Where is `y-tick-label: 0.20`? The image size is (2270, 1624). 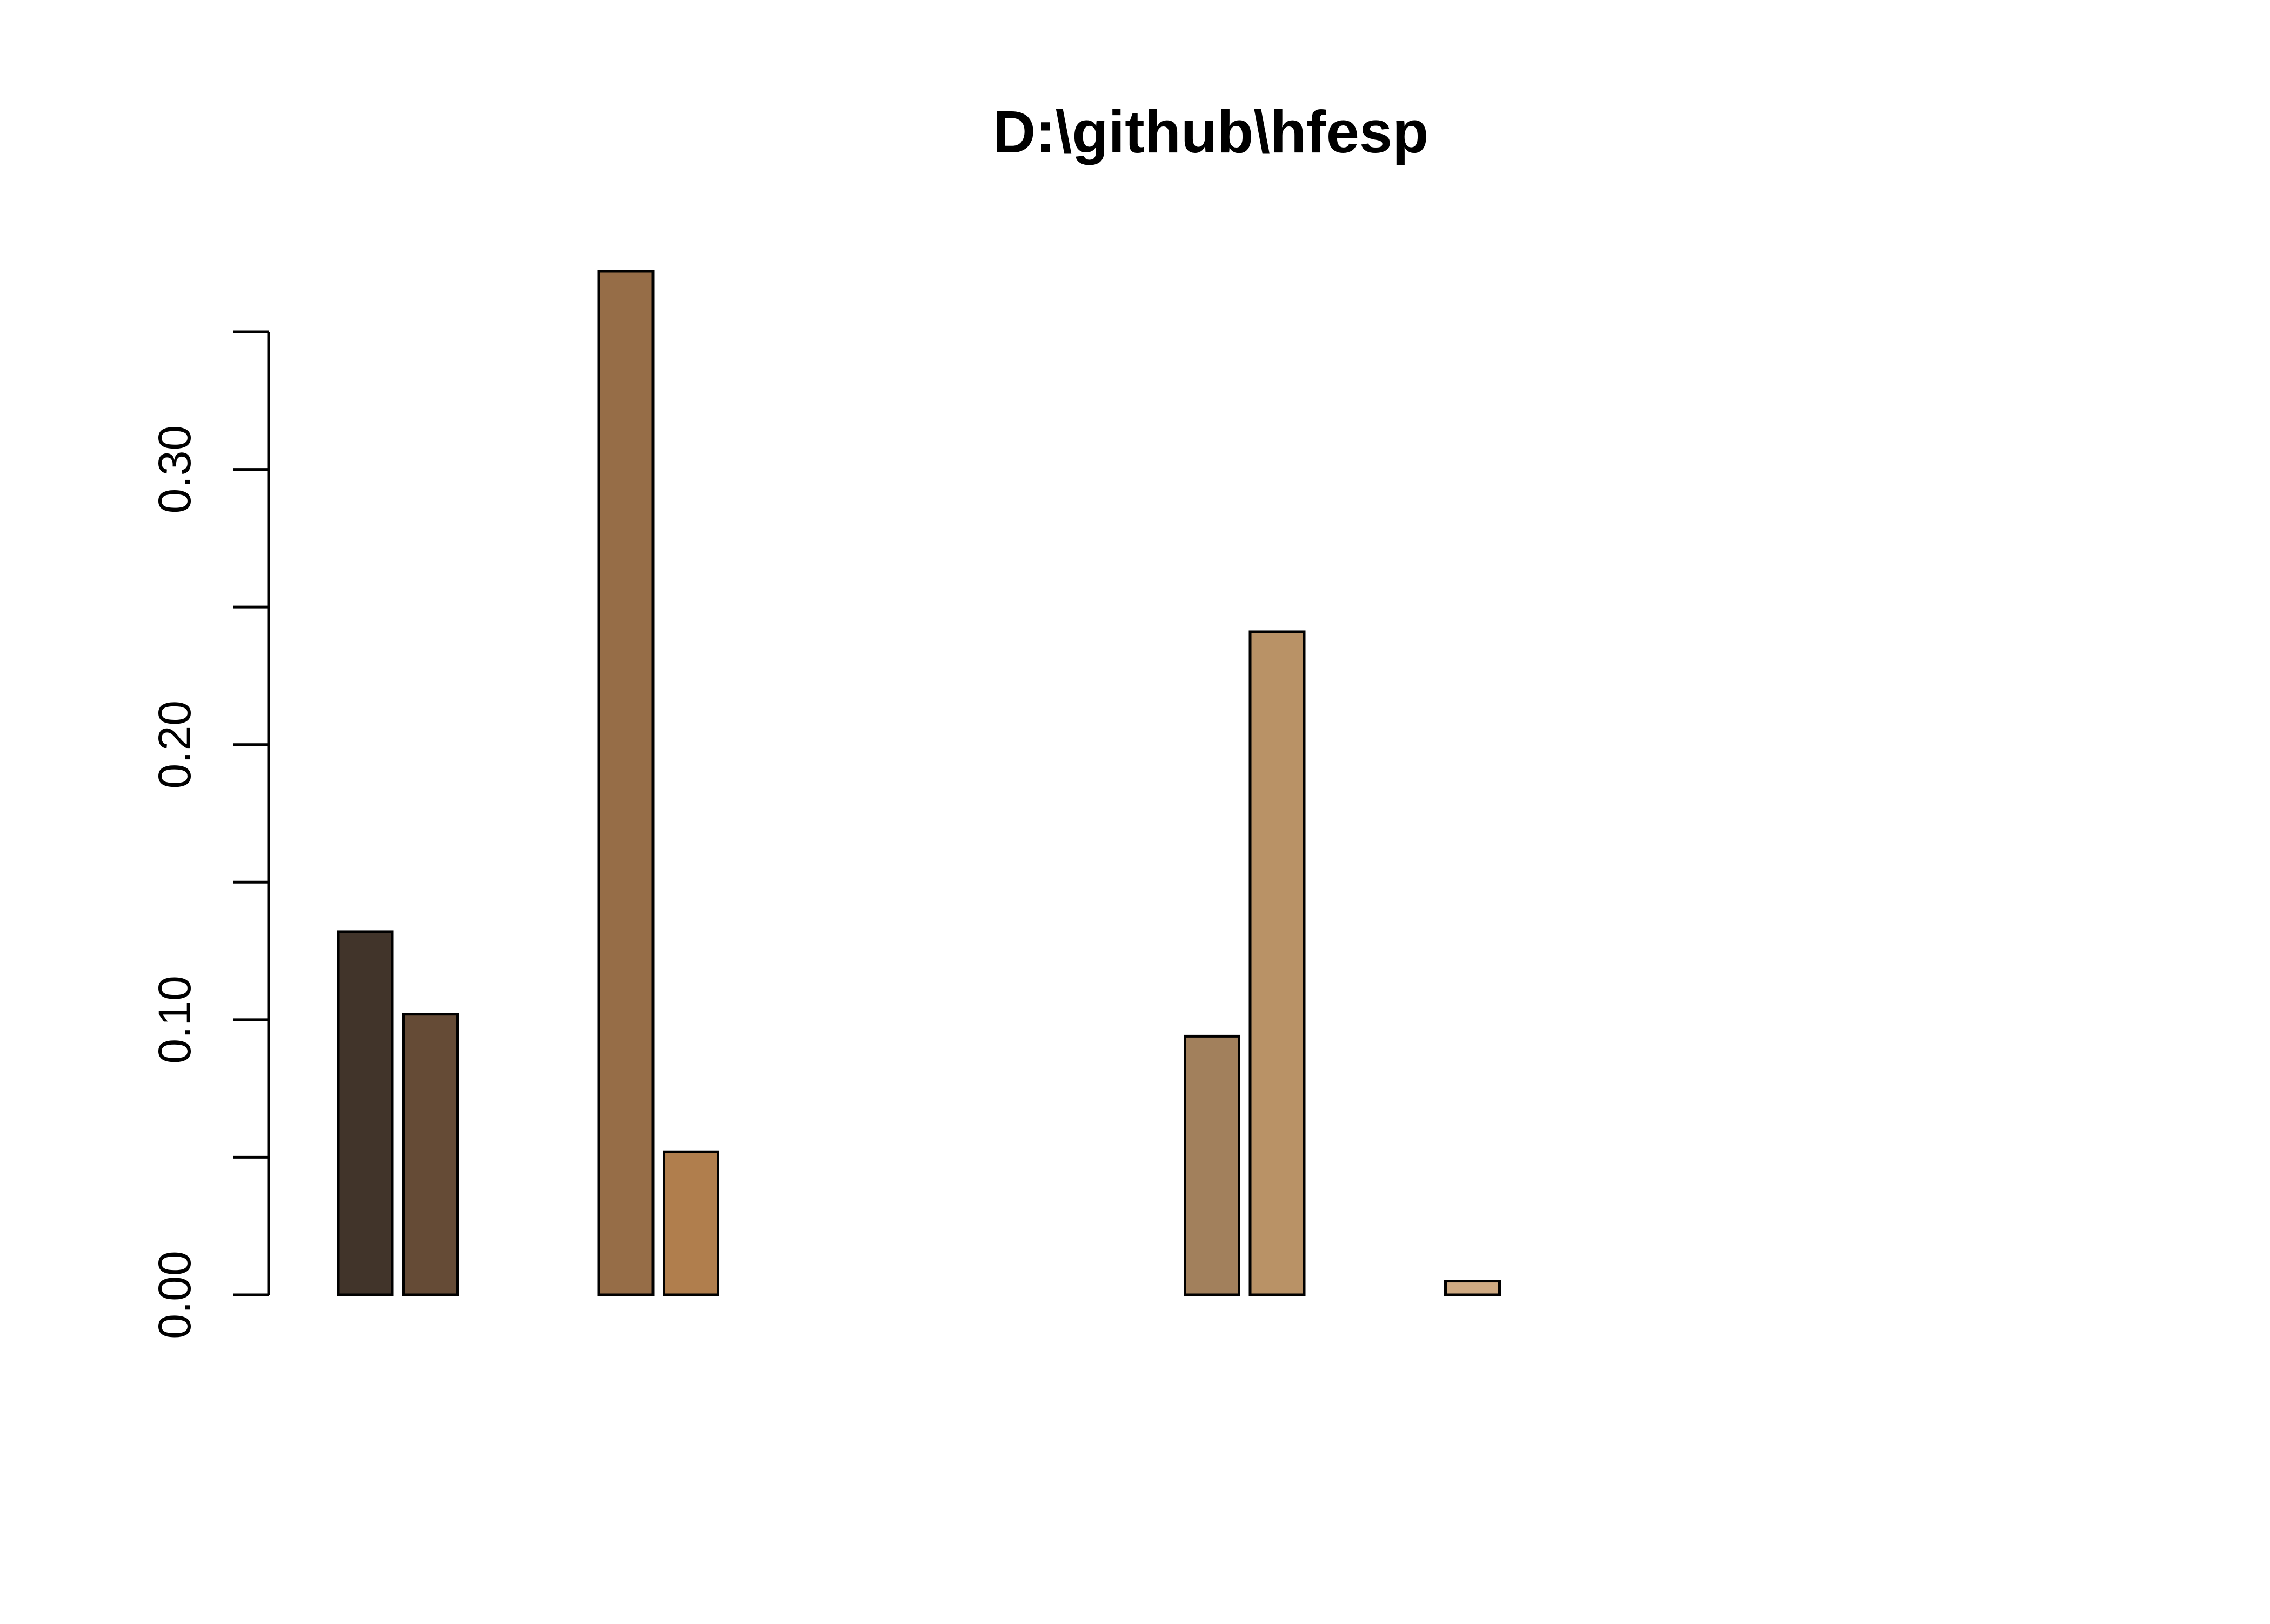
y-tick-label: 0.20 is located at coordinates (174, 744).